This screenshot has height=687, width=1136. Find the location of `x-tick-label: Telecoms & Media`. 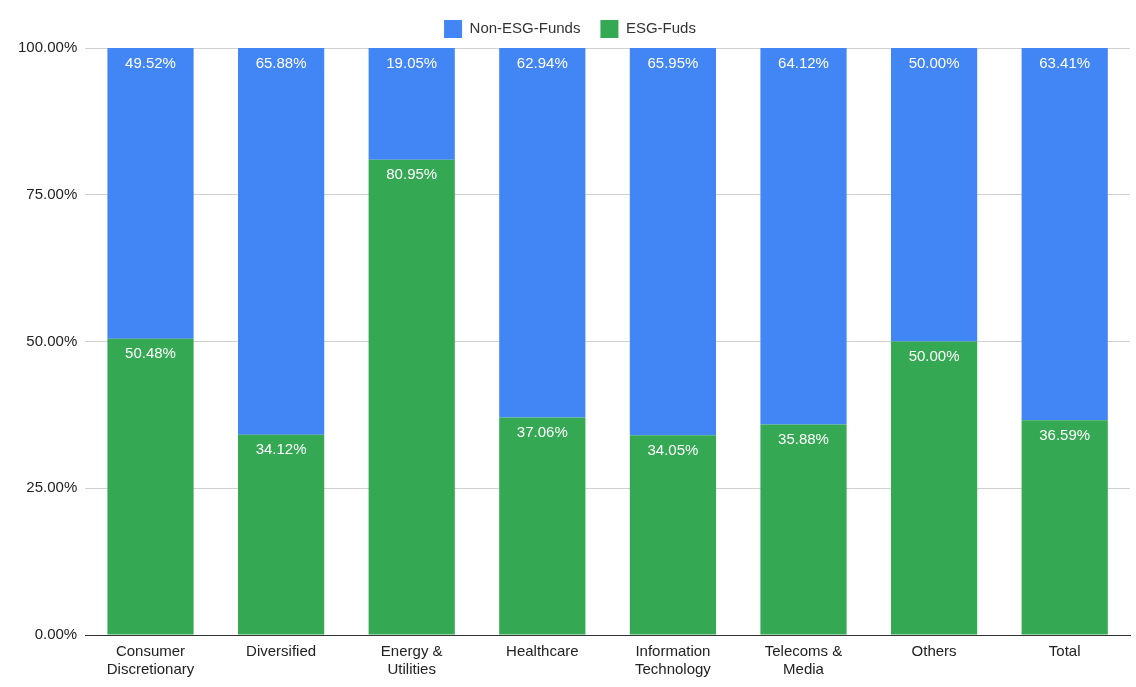

x-tick-label: Telecoms & Media is located at coordinates (803, 660).